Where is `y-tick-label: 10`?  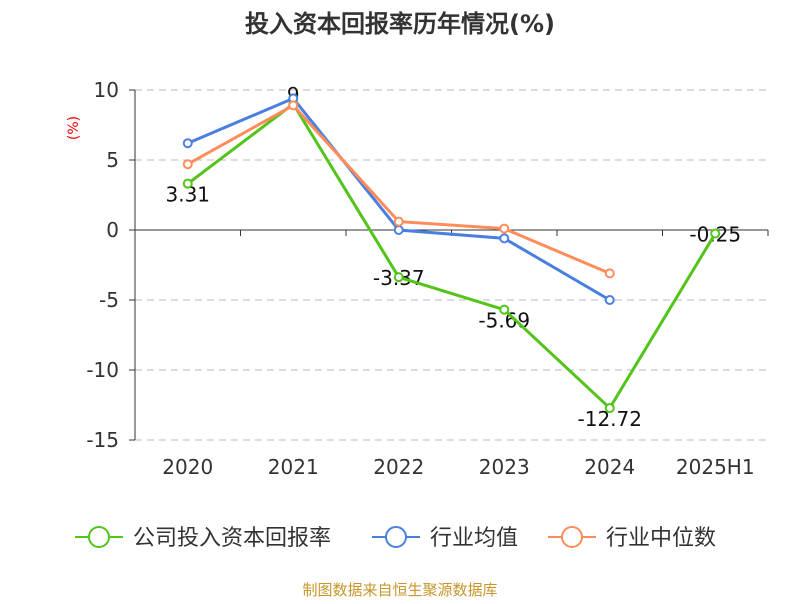
y-tick-label: 10 is located at coordinates (106, 90).